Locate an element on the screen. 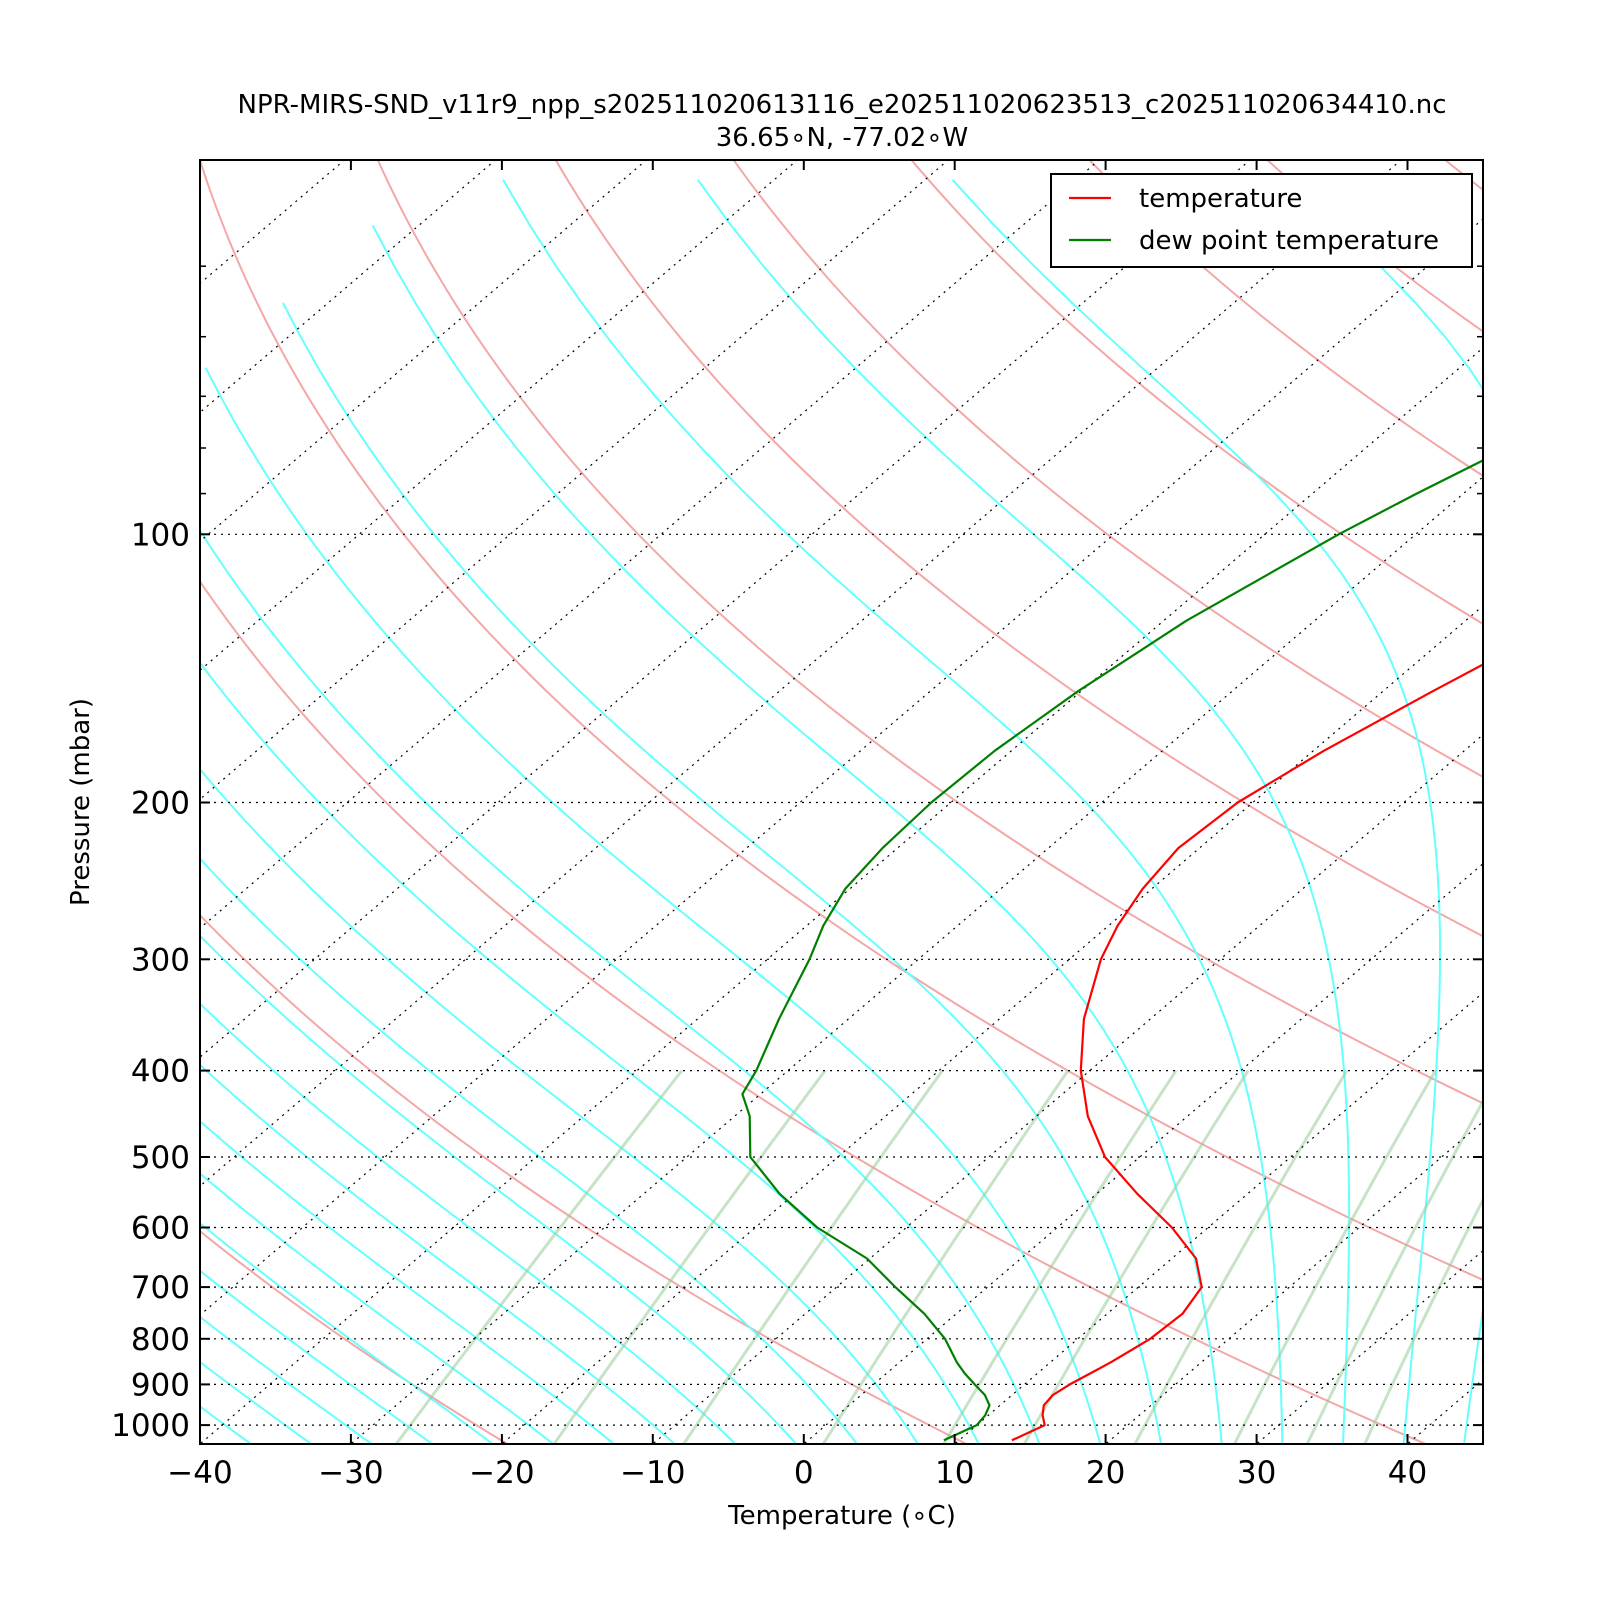 The width and height of the screenshot is (1600, 1600). y-tick-label: 300 is located at coordinates (160, 960).